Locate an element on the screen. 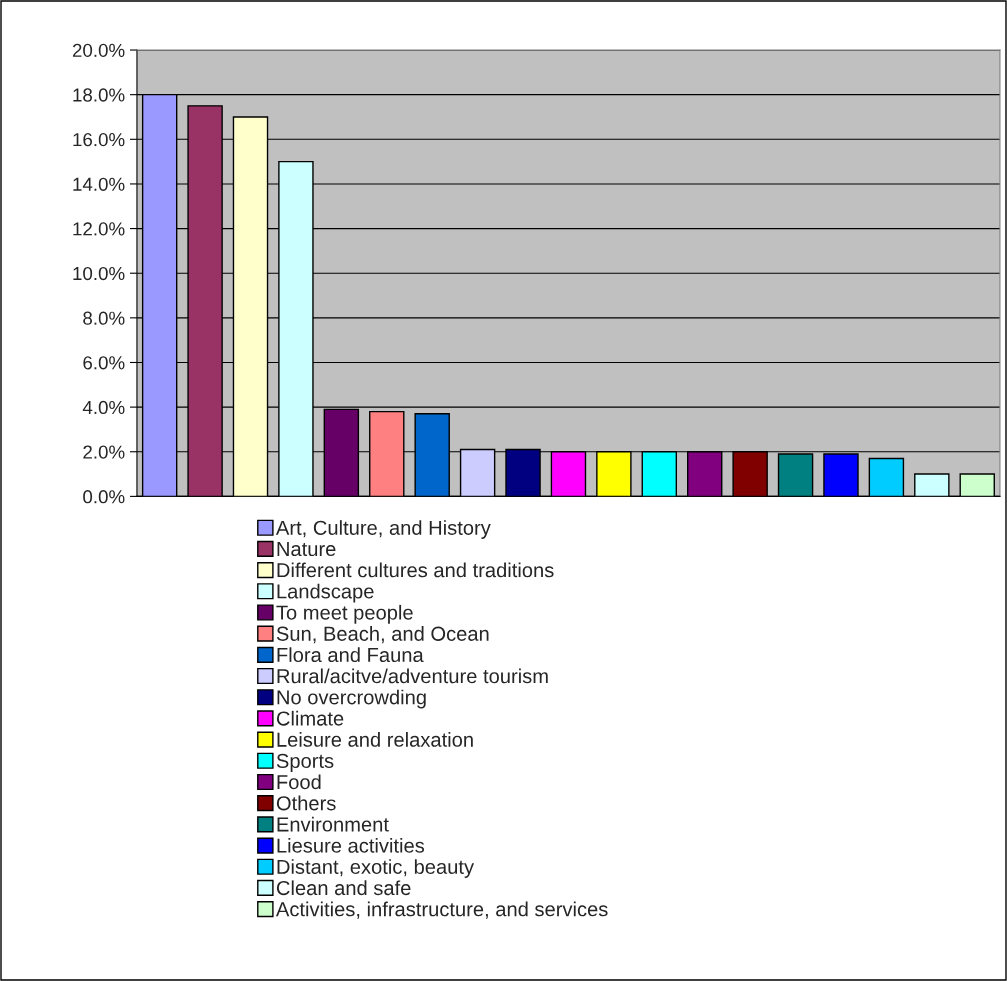 Image resolution: width=1007 pixels, height=981 pixels. legend-label: Climate is located at coordinates (310, 718).